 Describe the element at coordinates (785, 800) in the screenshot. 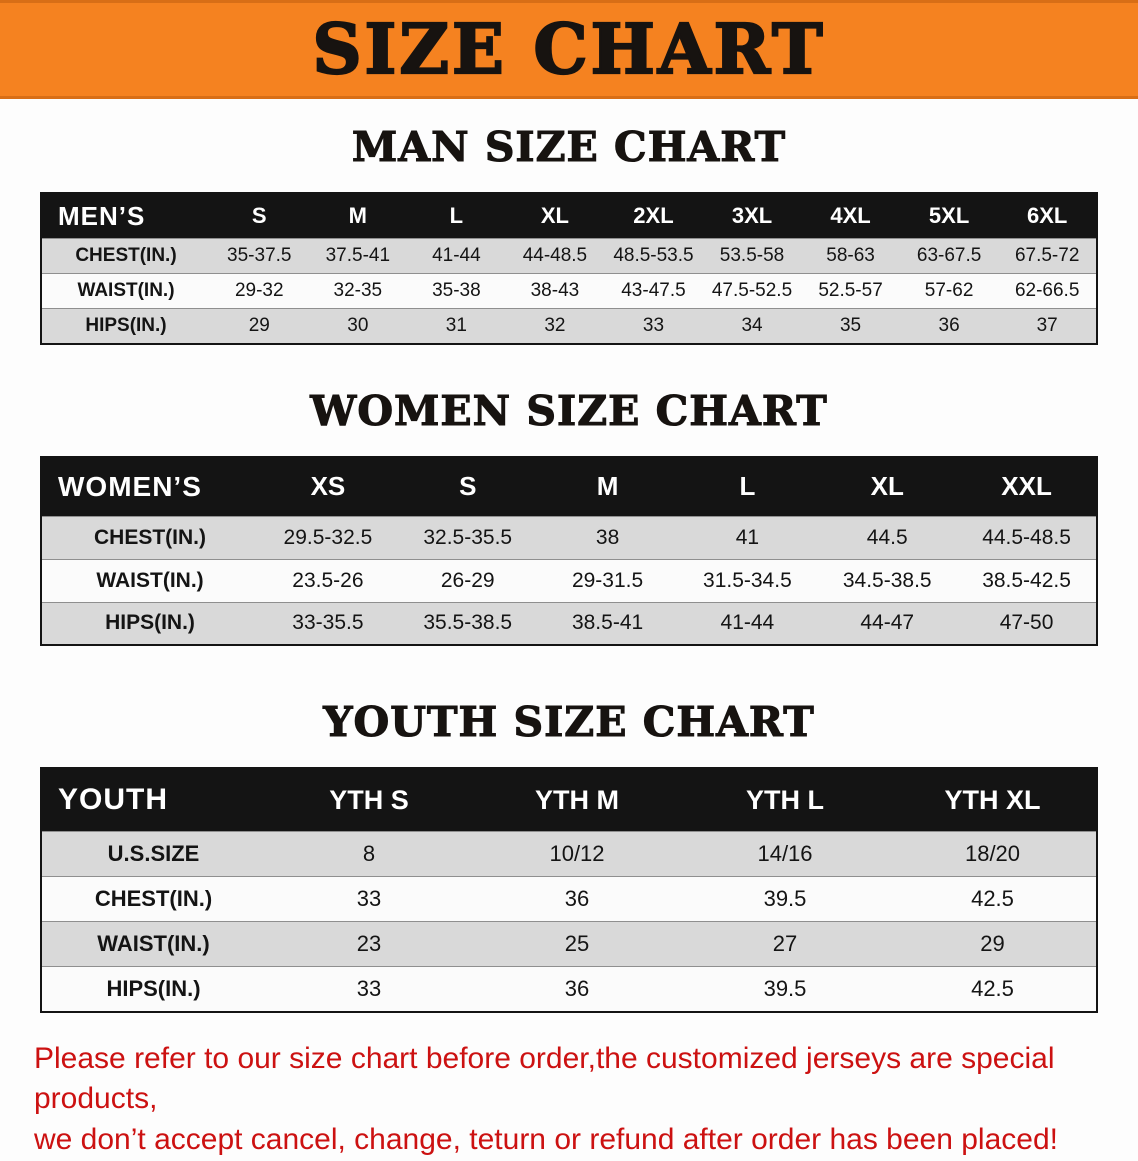

I see `size-column-header: YTH L` at that location.